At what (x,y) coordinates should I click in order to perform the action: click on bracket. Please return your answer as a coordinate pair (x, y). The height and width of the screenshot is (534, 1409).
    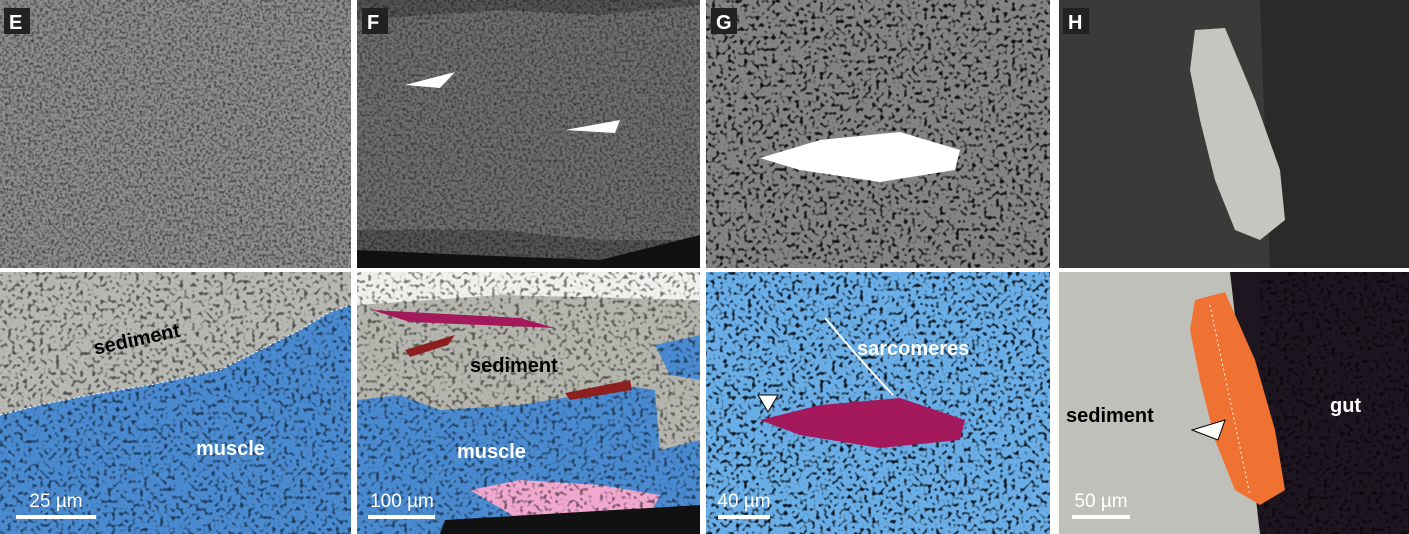
    Looking at the image, I should click on (859, 356).